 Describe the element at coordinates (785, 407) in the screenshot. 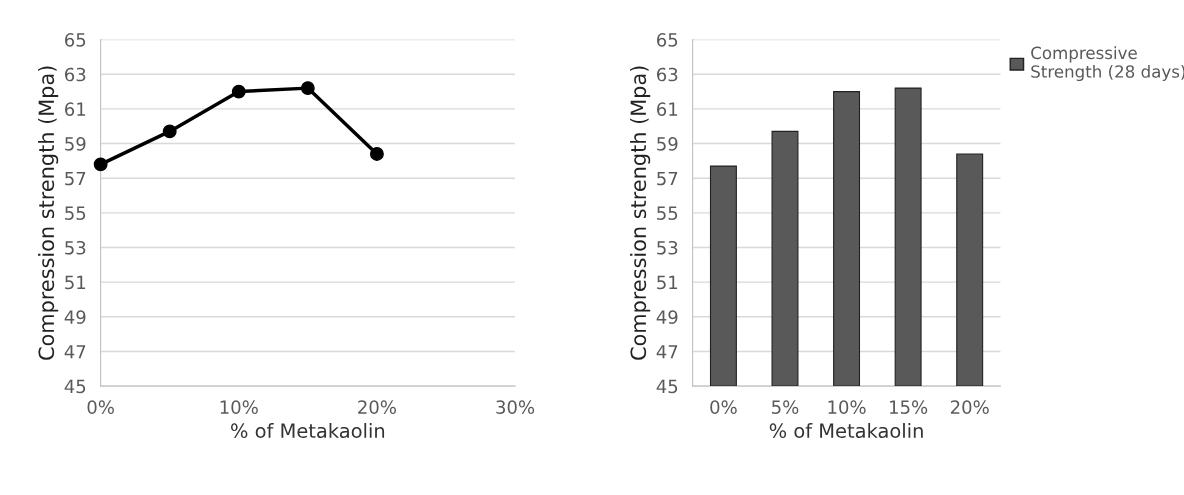

I see `x-tick-label: 5%` at that location.